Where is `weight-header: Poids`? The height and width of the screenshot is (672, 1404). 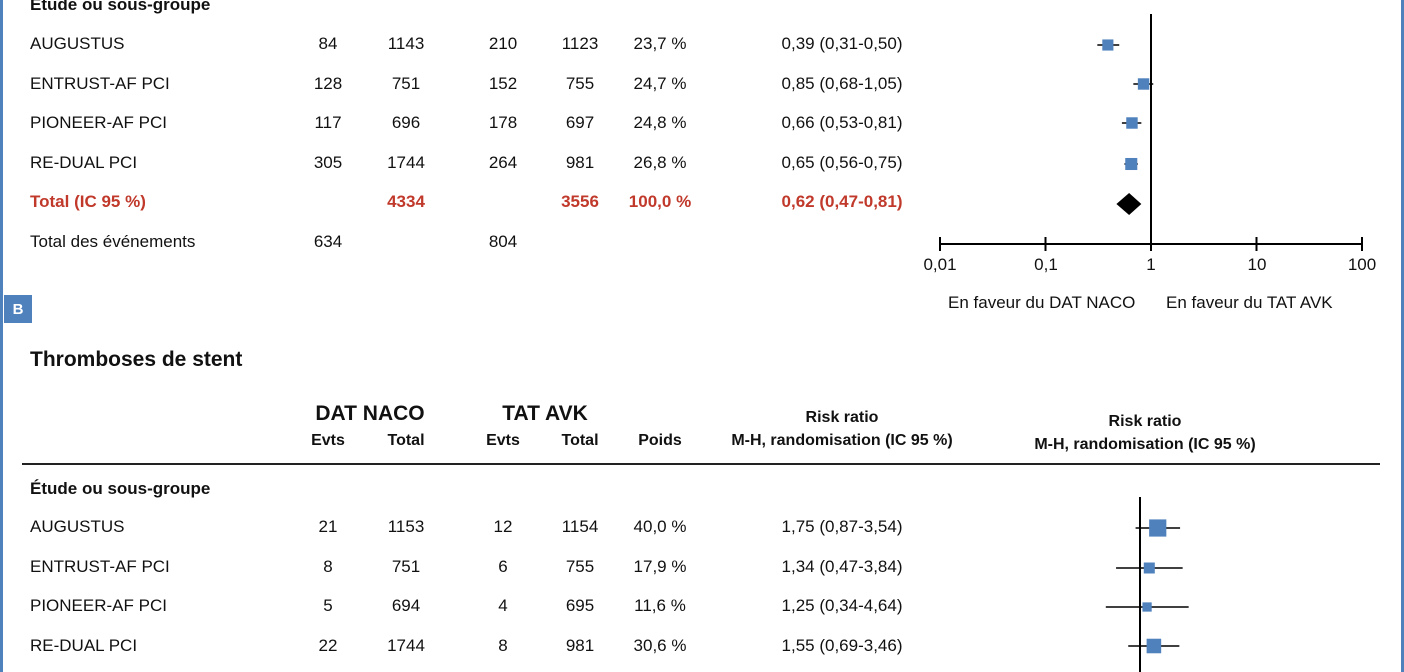
weight-header: Poids is located at coordinates (660, 440).